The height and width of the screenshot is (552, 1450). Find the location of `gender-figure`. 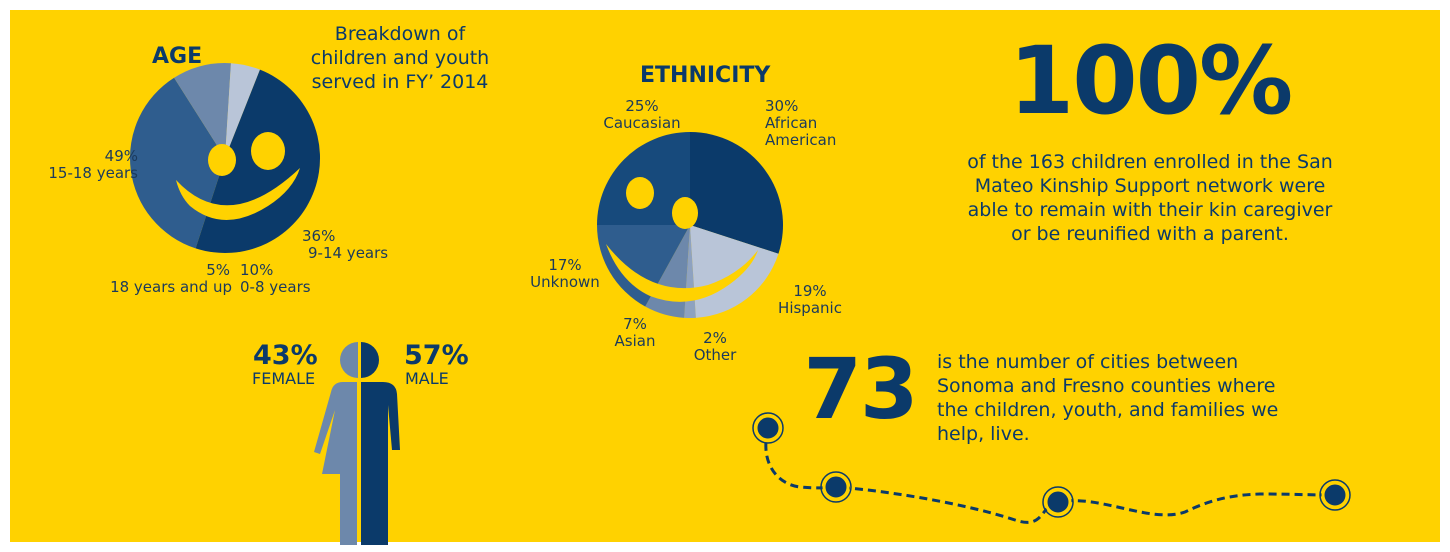

gender-figure is located at coordinates (357, 443).